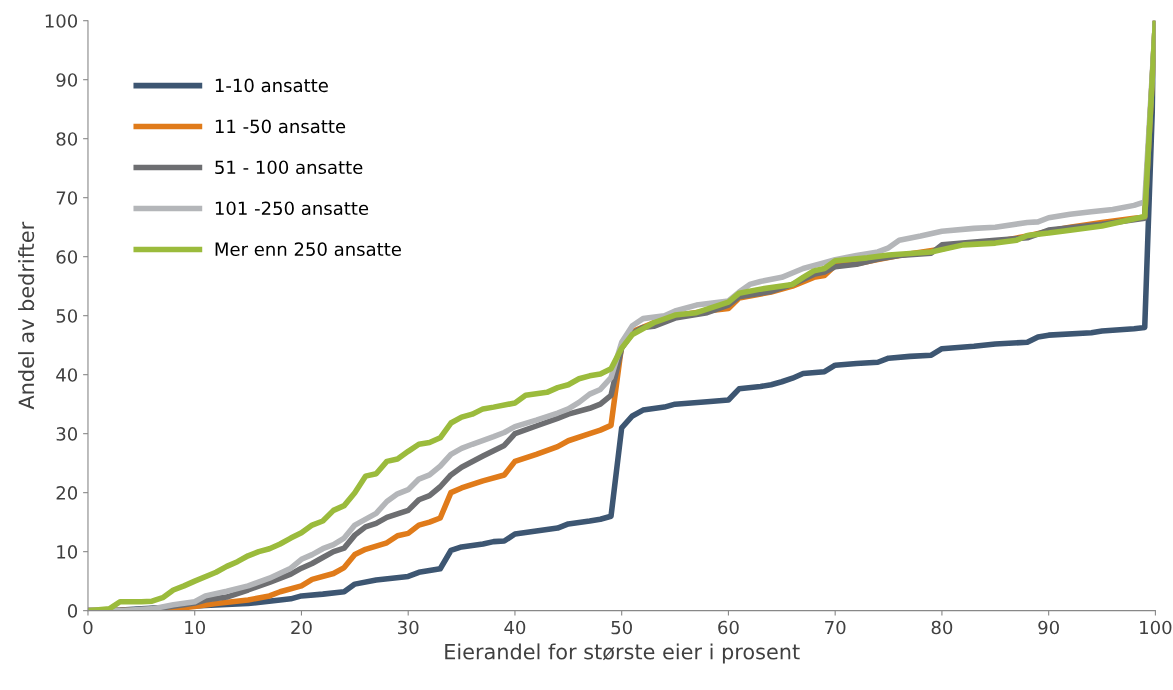 The width and height of the screenshot is (1173, 690). I want to click on legend-label: 1-10 ansatte, so click(271, 85).